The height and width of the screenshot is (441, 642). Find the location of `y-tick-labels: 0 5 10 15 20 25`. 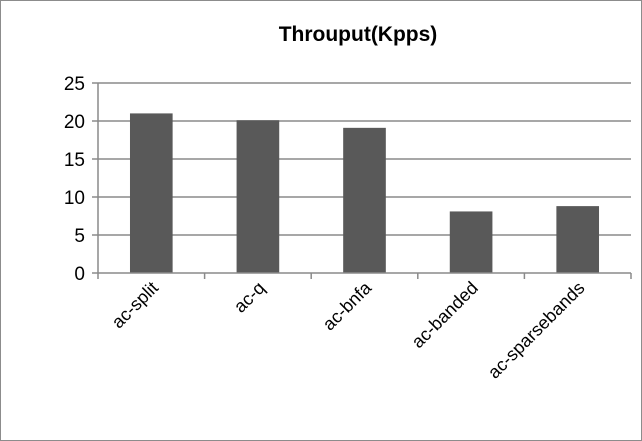

y-tick-labels: 0 5 10 15 20 25 is located at coordinates (74, 179).